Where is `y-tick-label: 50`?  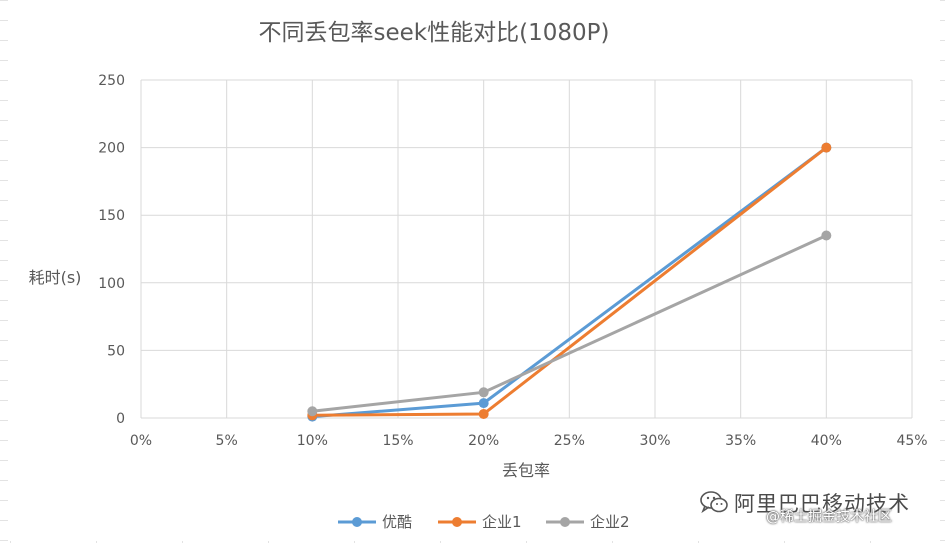
y-tick-label: 50 is located at coordinates (116, 351).